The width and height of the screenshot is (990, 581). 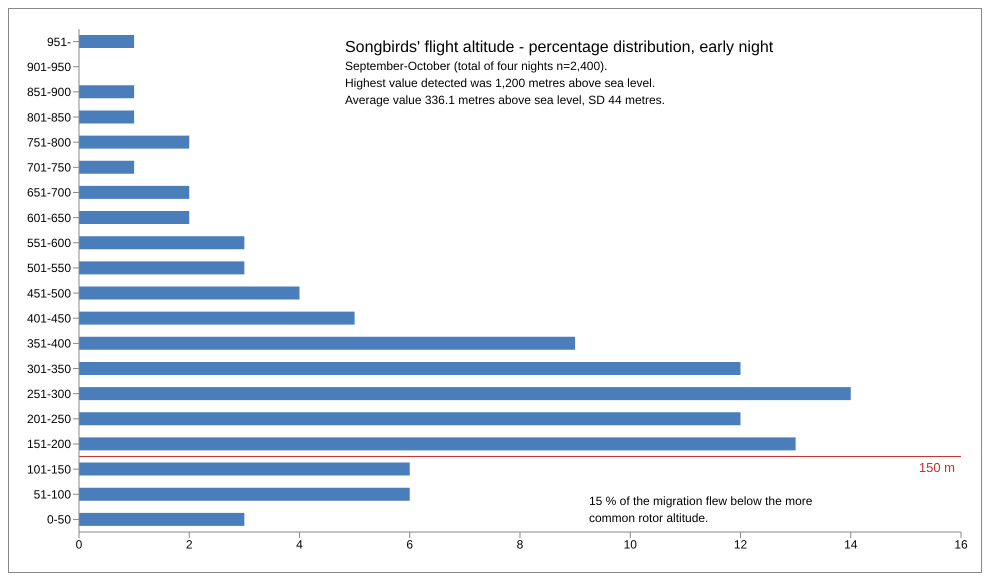 I want to click on annotation: Highest value detected was 1,200 metres above sea level., so click(x=500, y=83).